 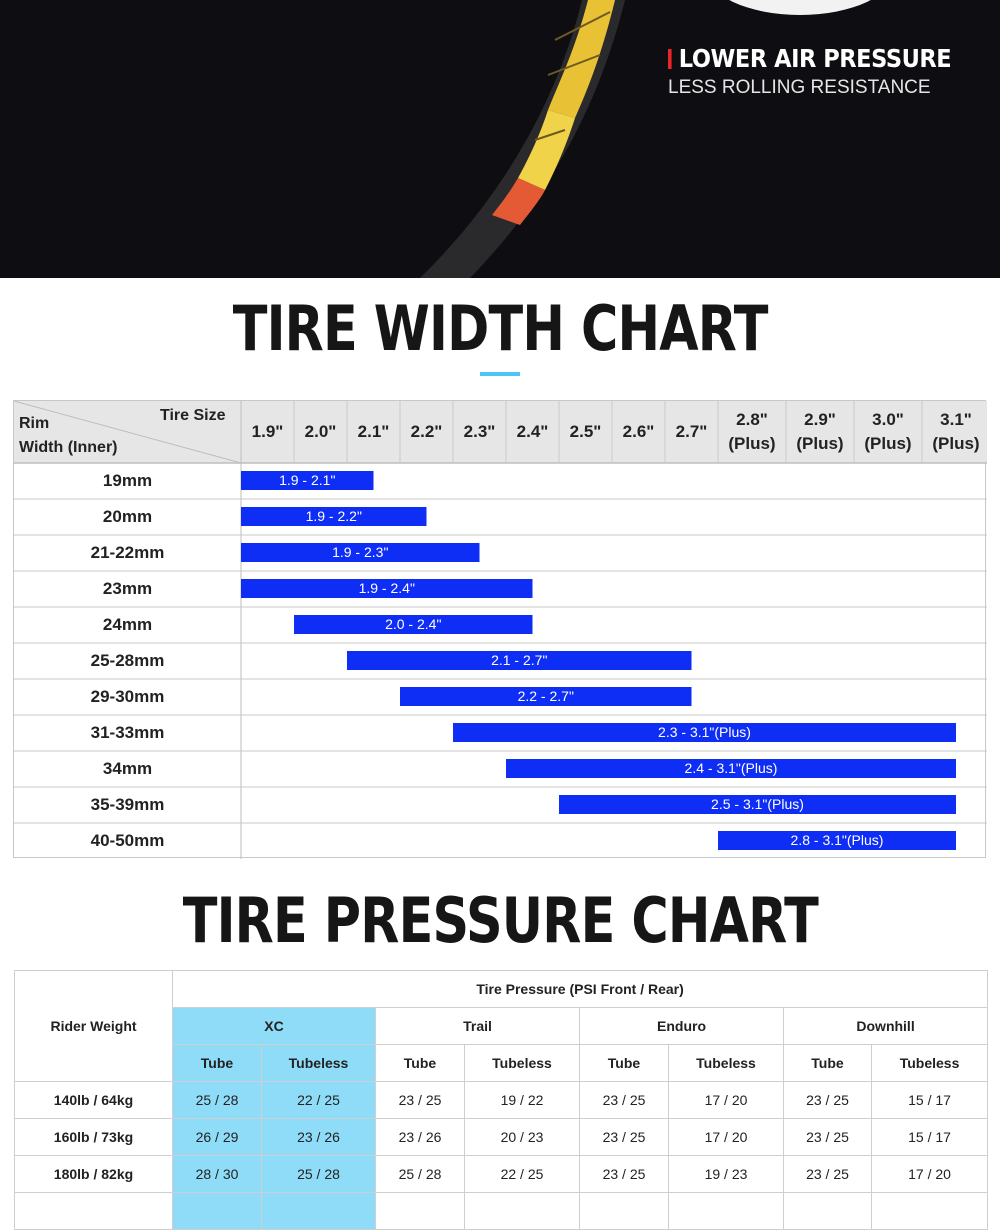 I want to click on pressure-cell: 28 / 30, so click(x=217, y=1174).